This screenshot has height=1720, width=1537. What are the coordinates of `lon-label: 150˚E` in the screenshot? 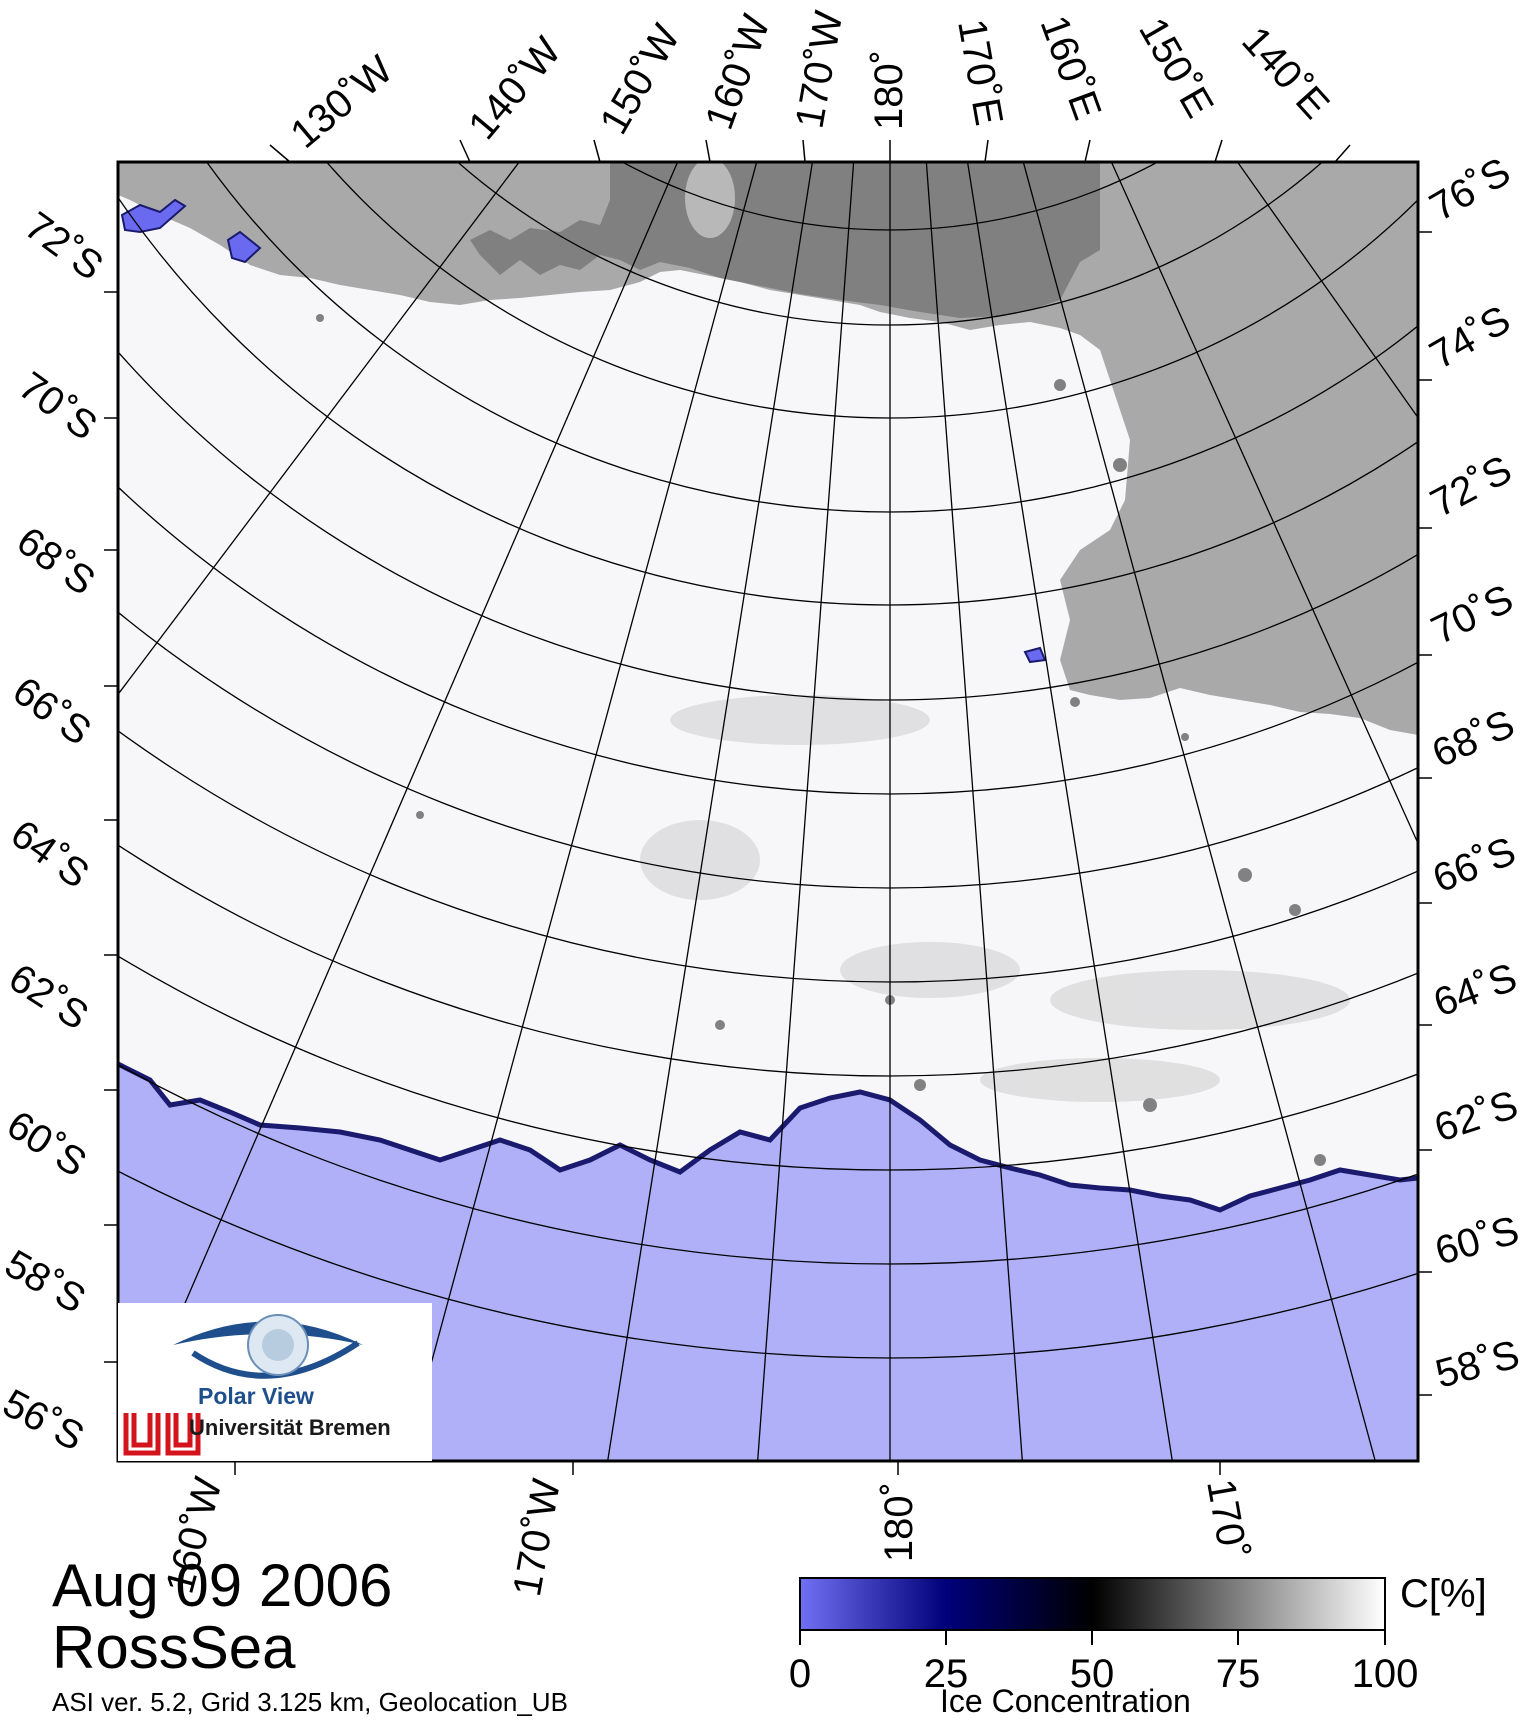 It's located at (1175, 68).